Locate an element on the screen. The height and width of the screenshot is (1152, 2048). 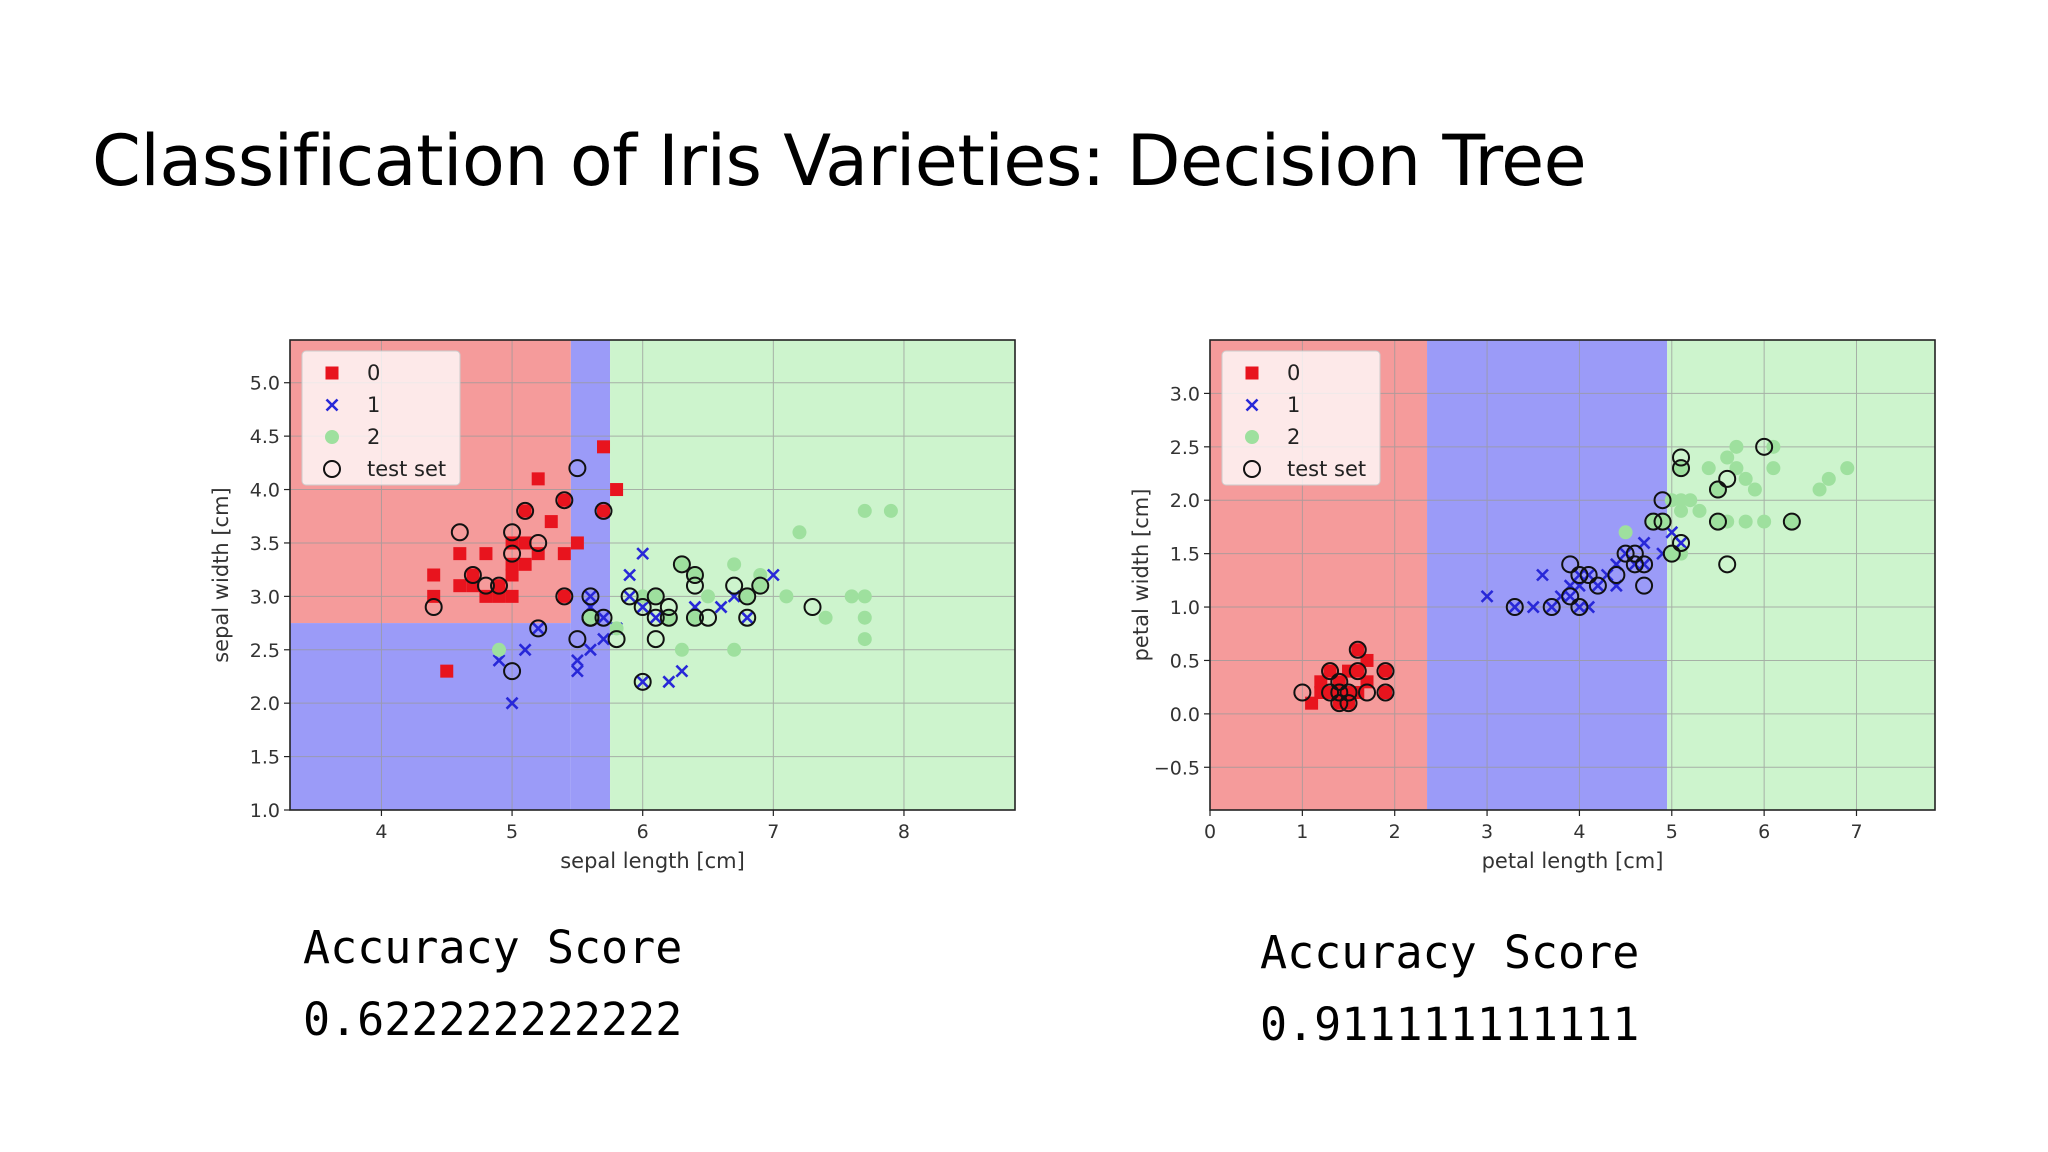
y-tick-label: 2.5 is located at coordinates (265, 651).